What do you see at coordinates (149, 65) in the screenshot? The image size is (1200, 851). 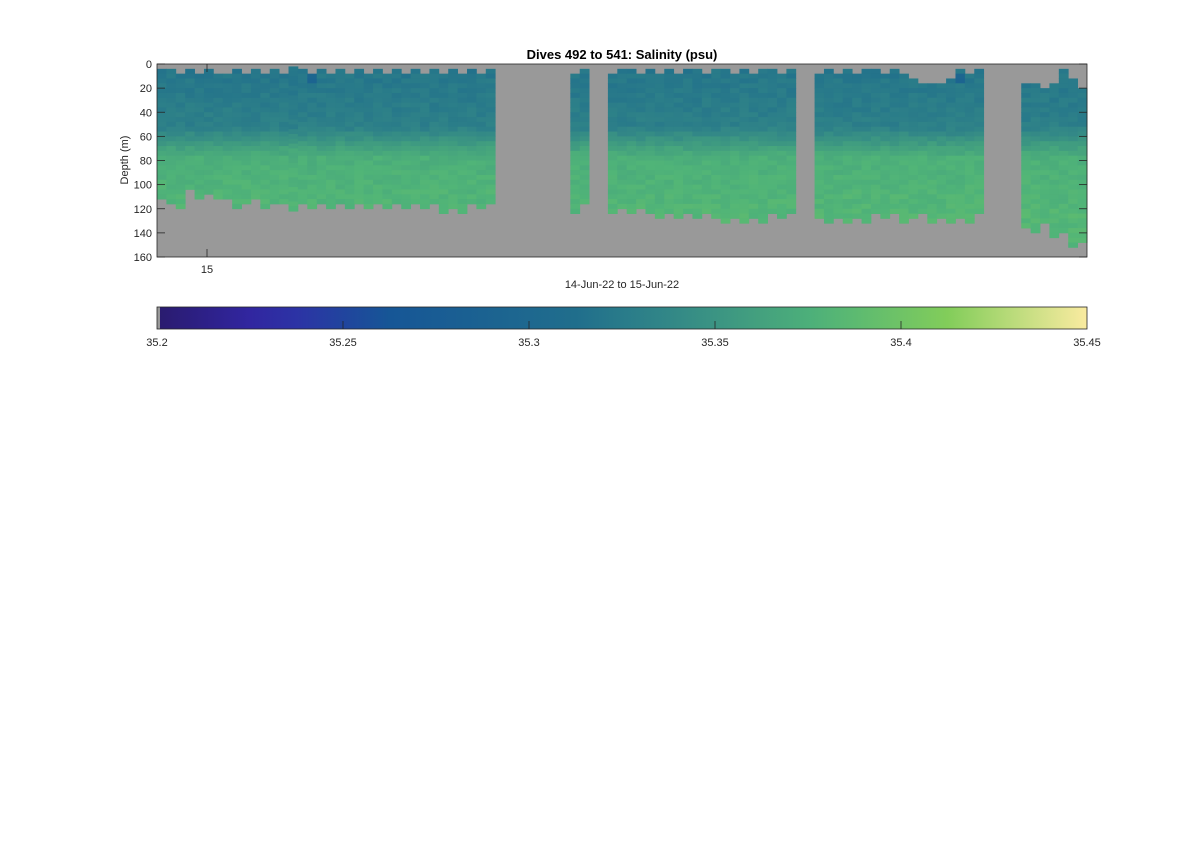 I see `y-tick-label: 0` at bounding box center [149, 65].